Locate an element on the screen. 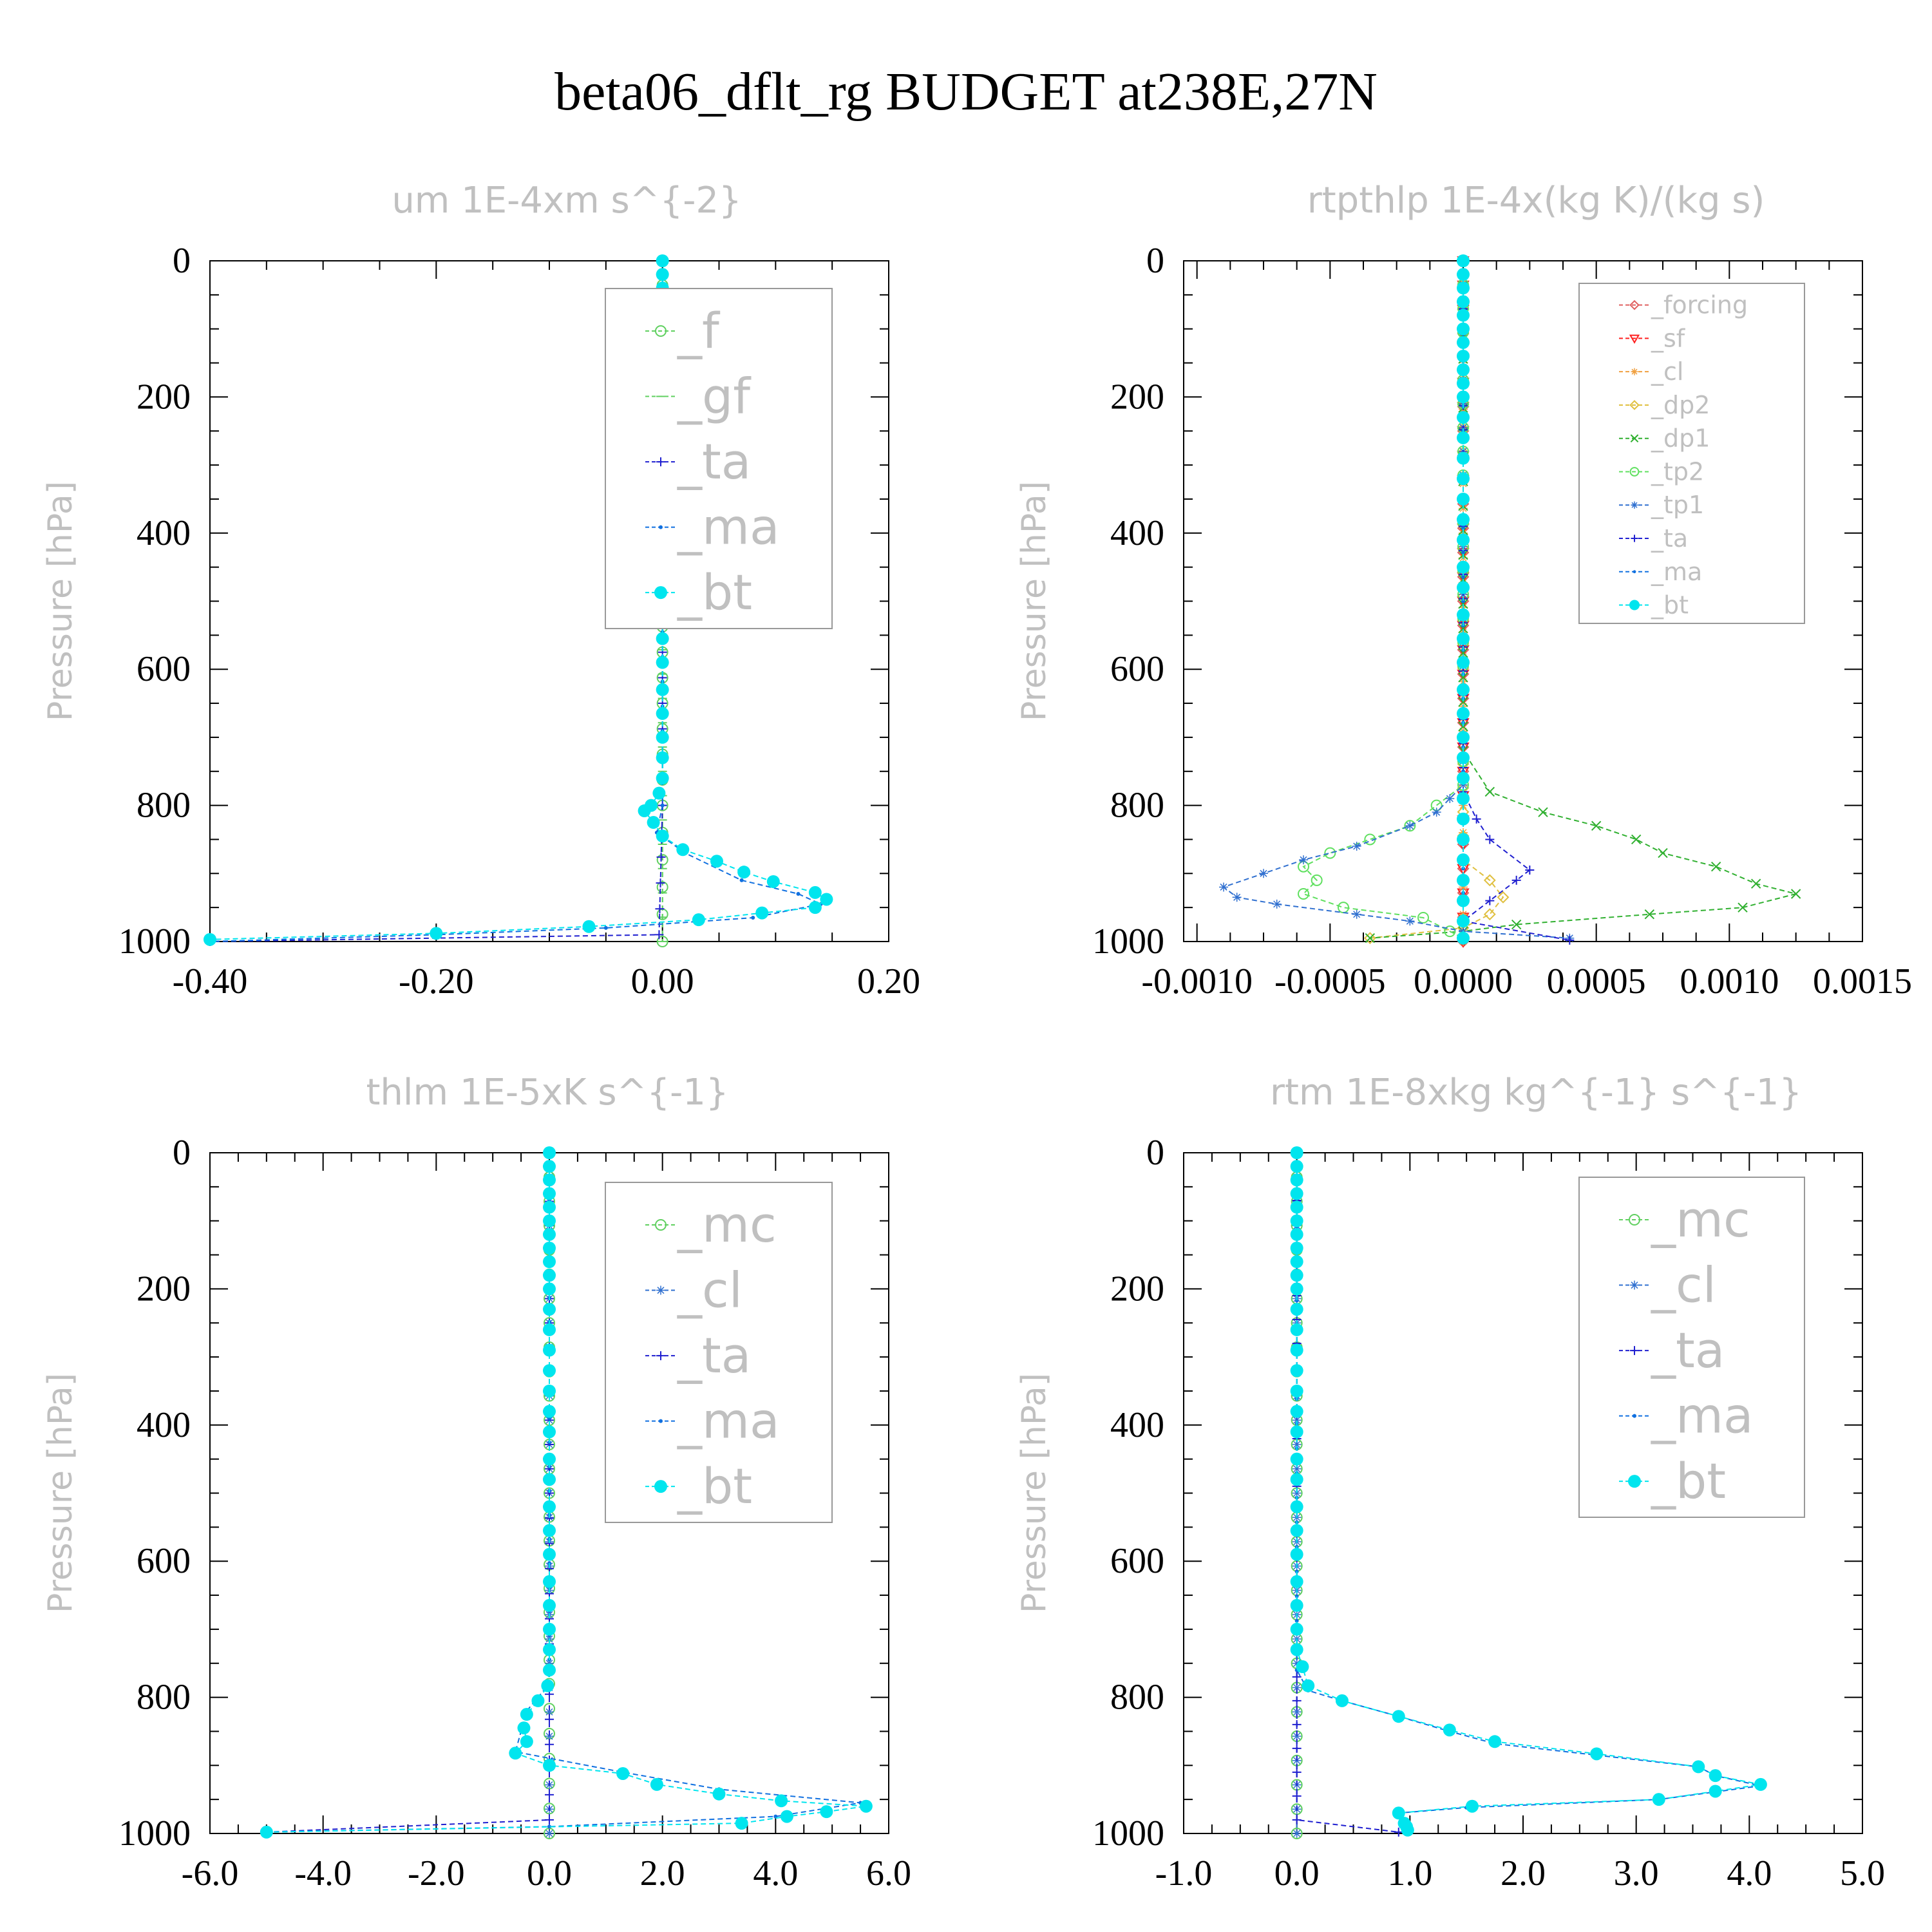  y-tick-label: 0 is located at coordinates (1155, 261).